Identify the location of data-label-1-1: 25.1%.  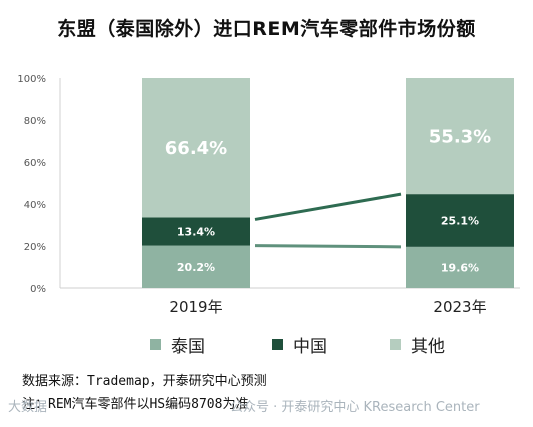
(460, 220).